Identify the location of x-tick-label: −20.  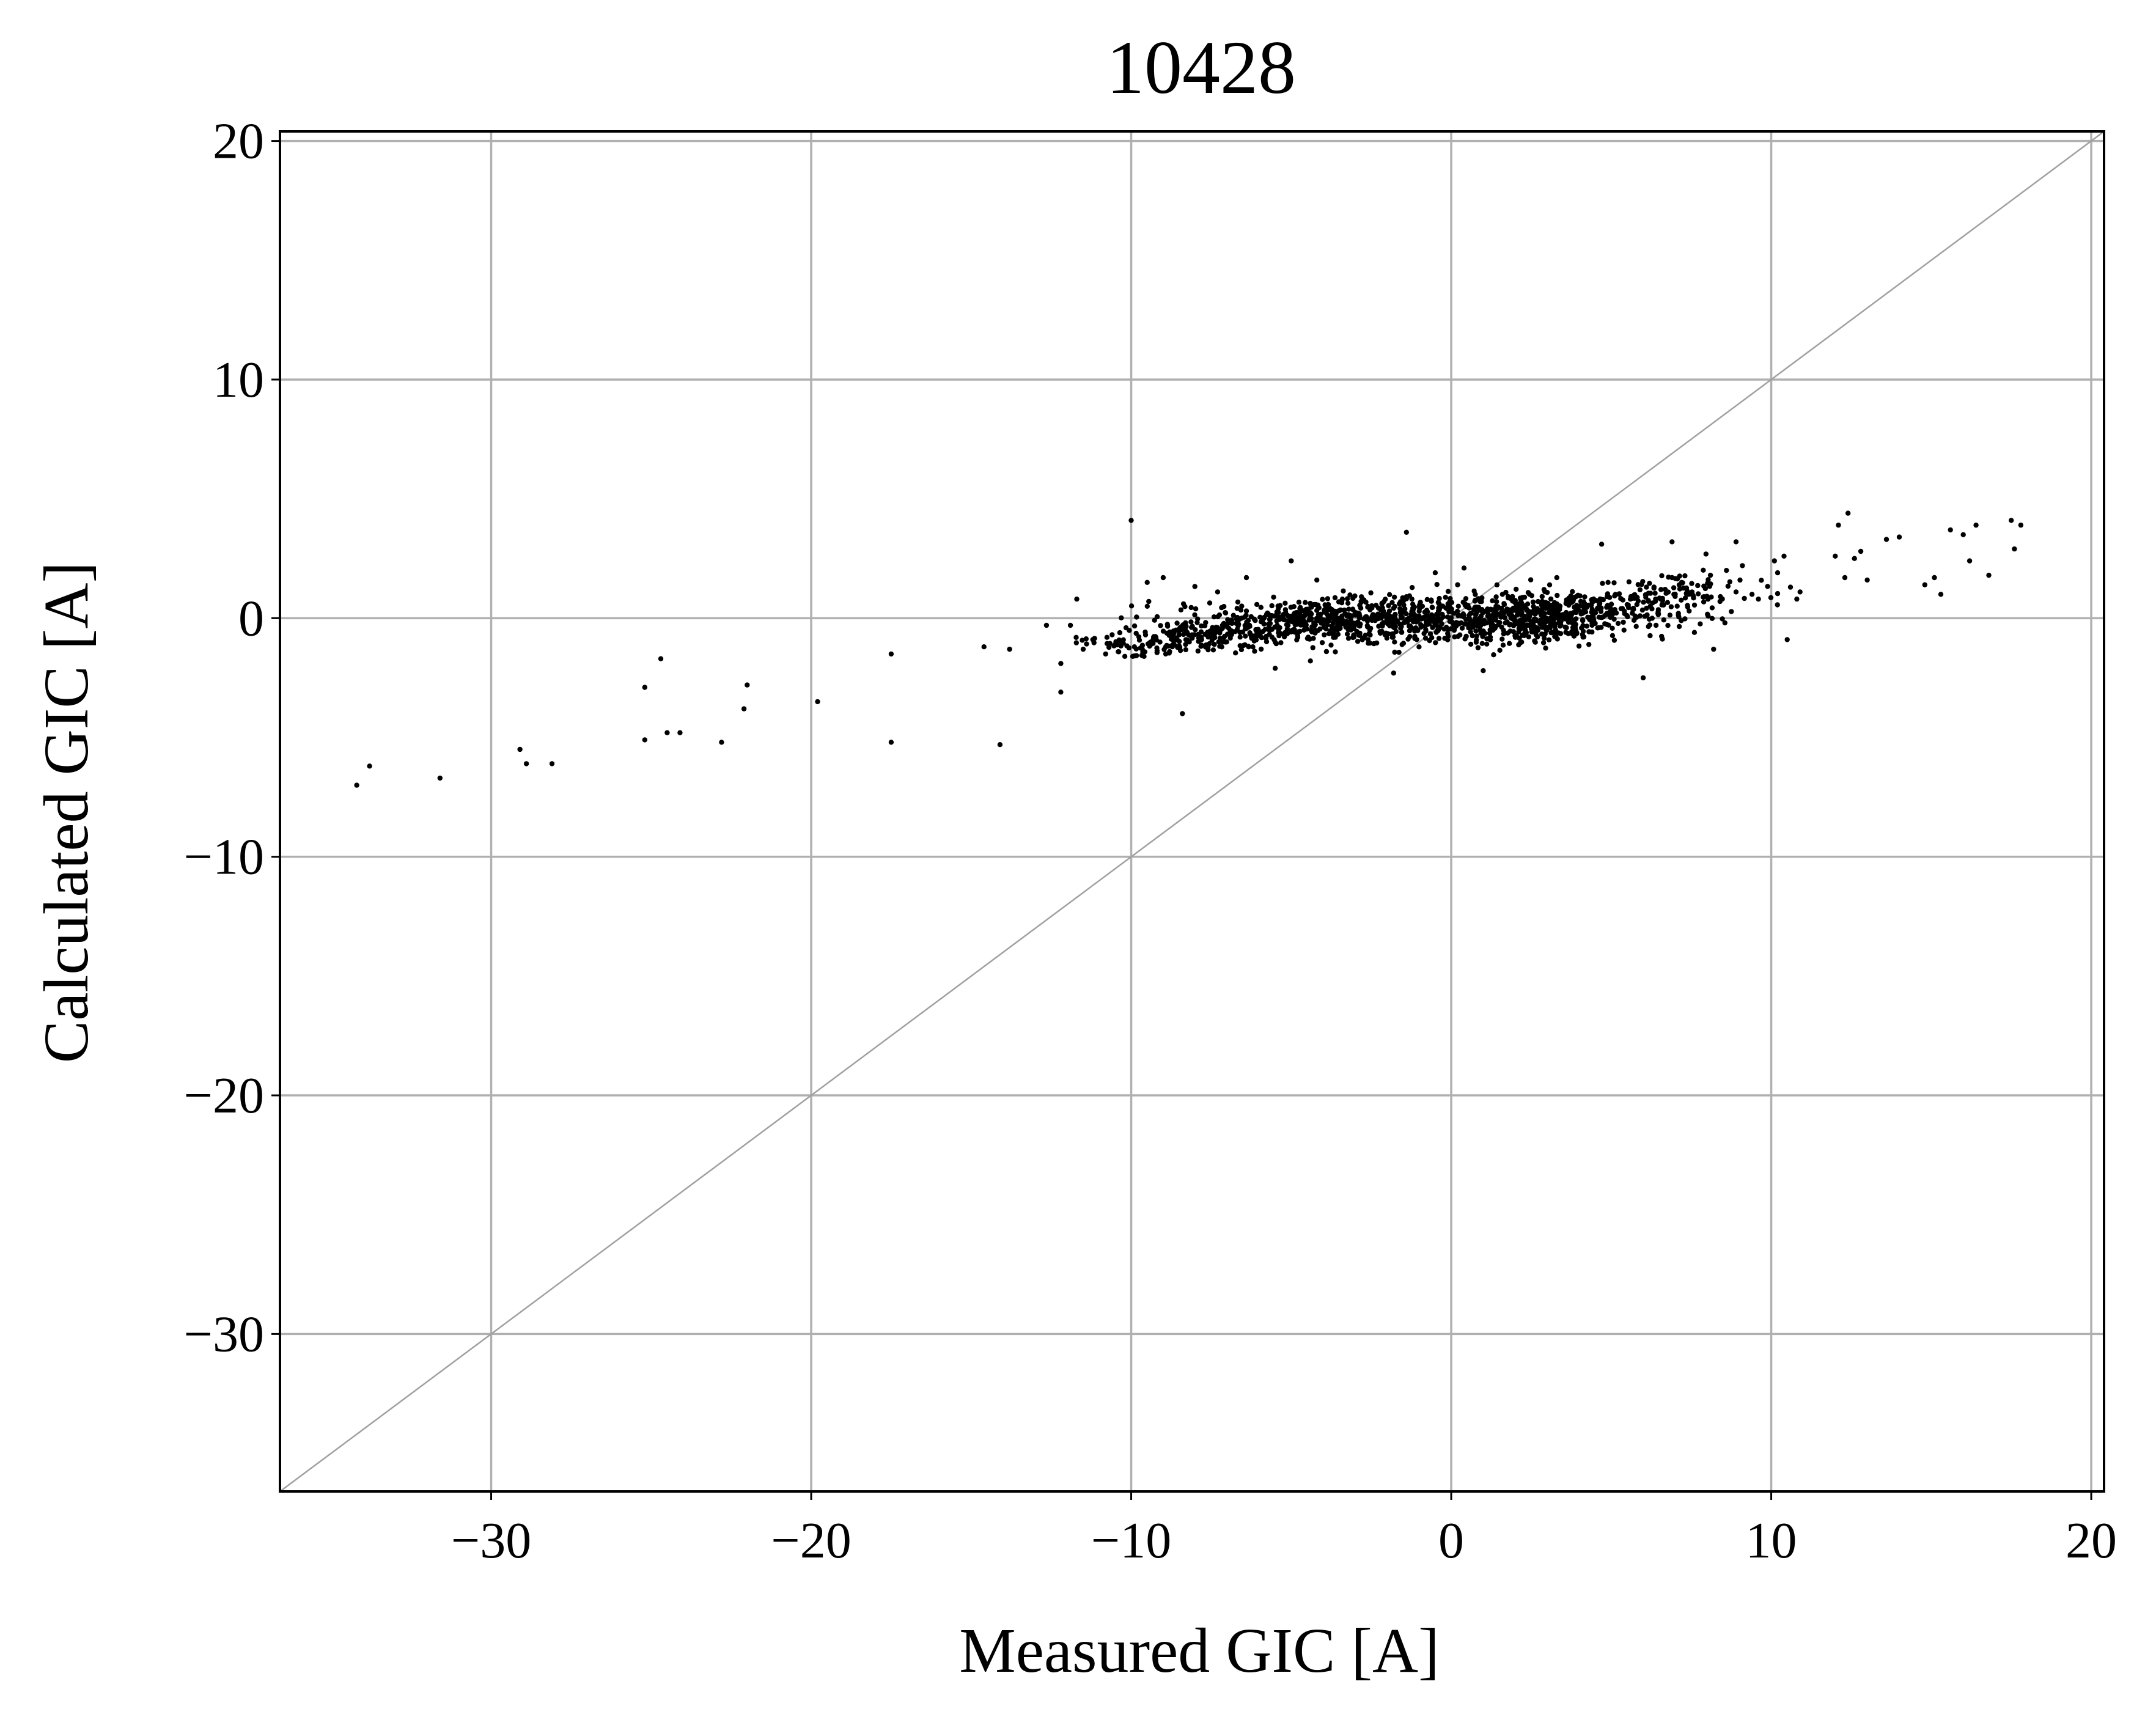
(811, 1541).